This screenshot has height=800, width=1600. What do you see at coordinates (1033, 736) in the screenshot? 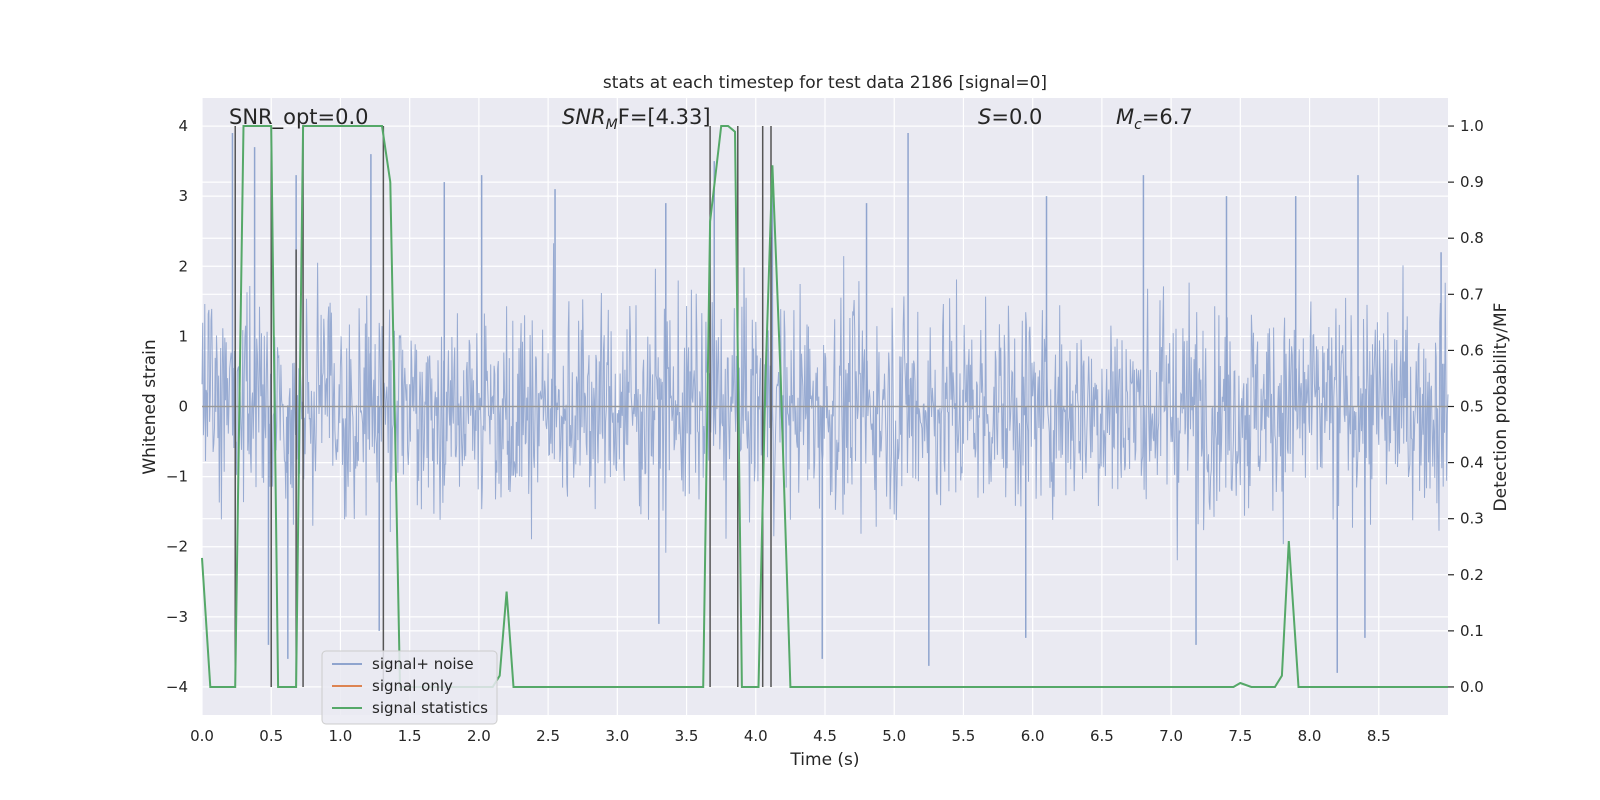
I see `x-tick-label-12: 6.0` at bounding box center [1033, 736].